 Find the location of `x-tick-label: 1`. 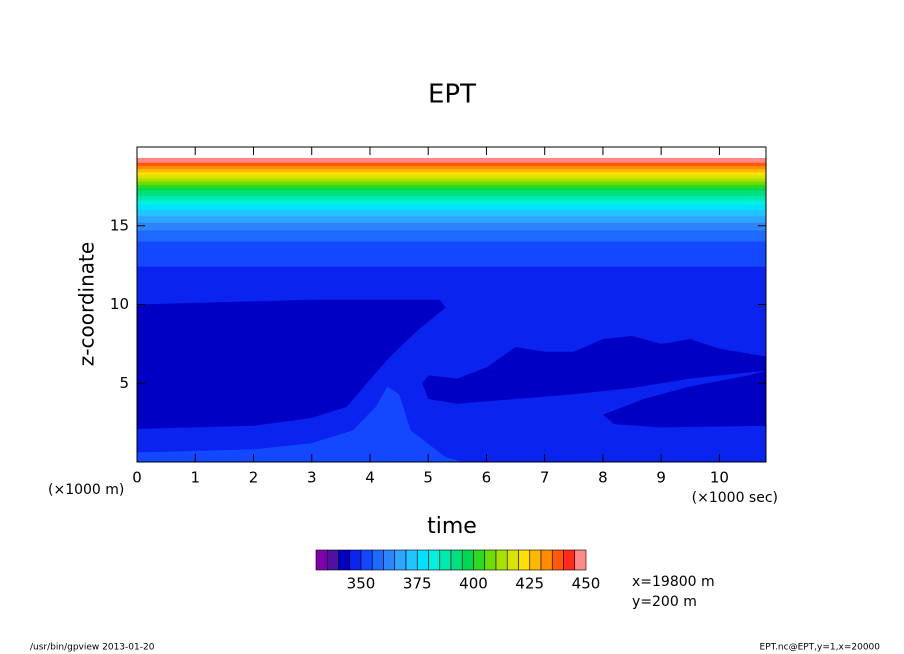

x-tick-label: 1 is located at coordinates (195, 478).